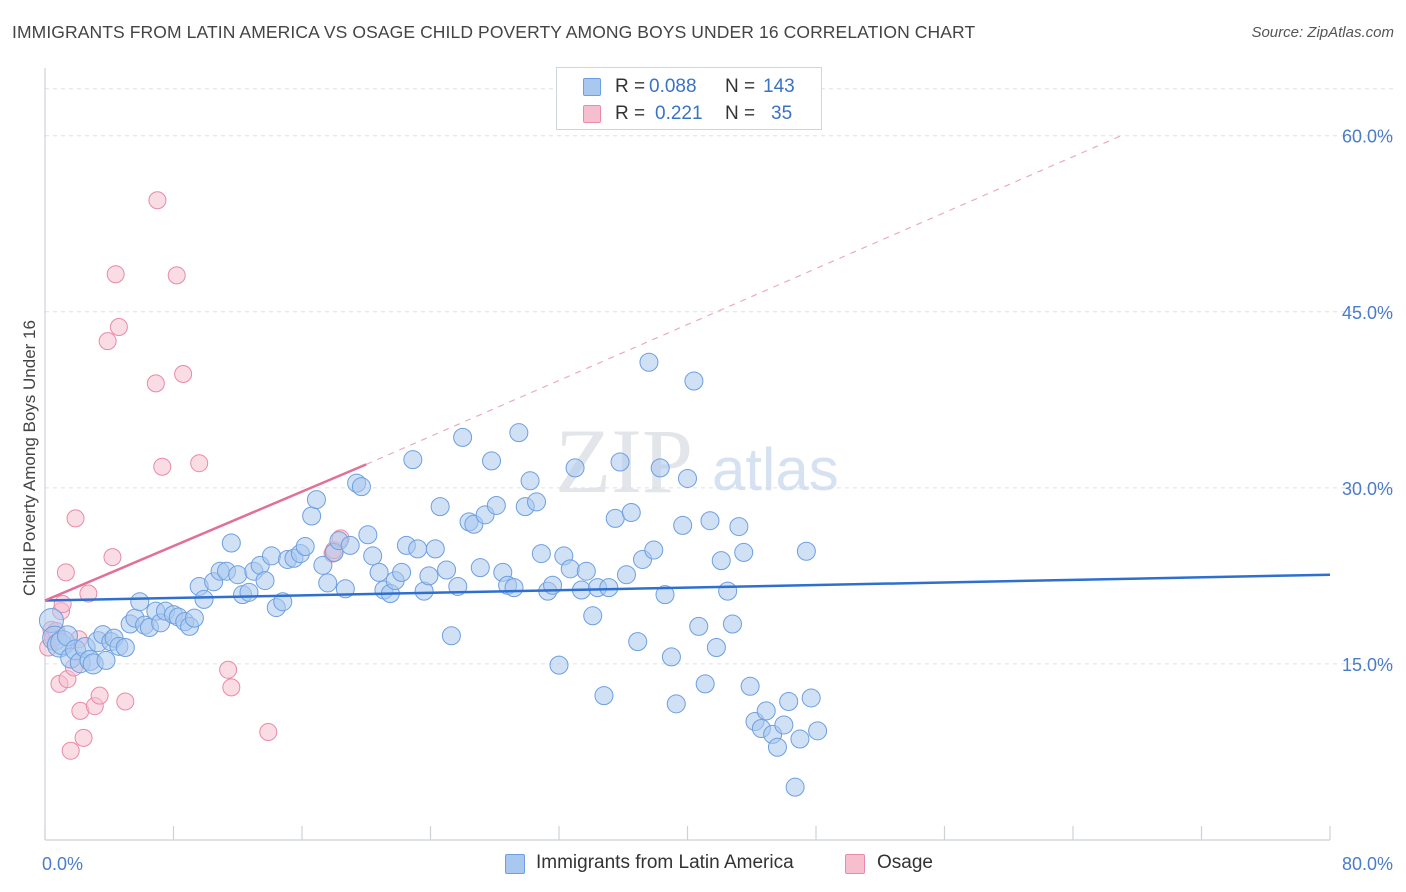 The image size is (1406, 892). I want to click on legend-row-osage: R = 0.221 N = 35, so click(690, 114).